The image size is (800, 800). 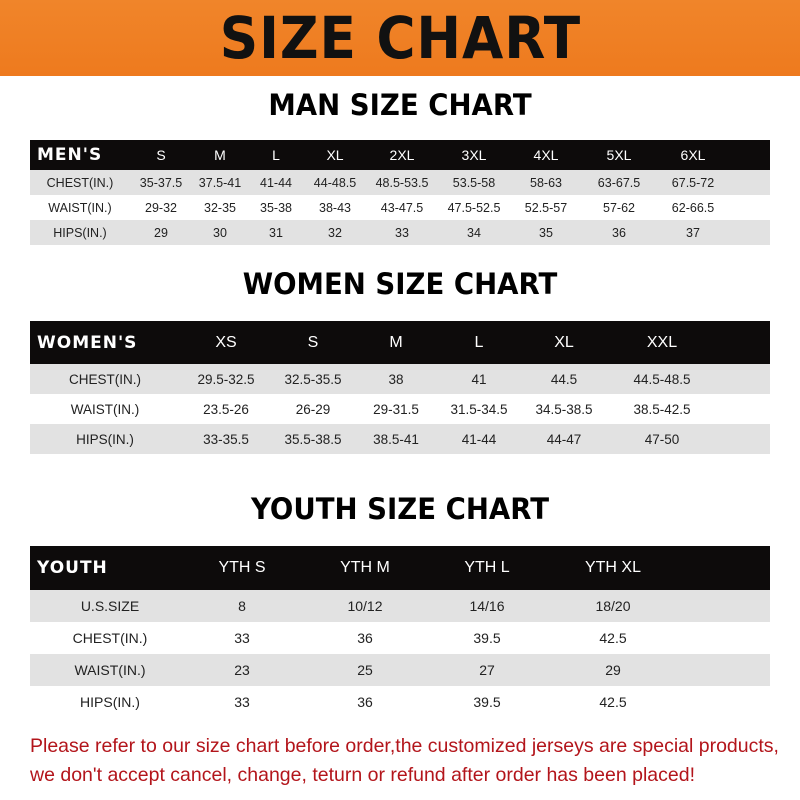 I want to click on size-header-cell: 4XL, so click(x=546, y=155).